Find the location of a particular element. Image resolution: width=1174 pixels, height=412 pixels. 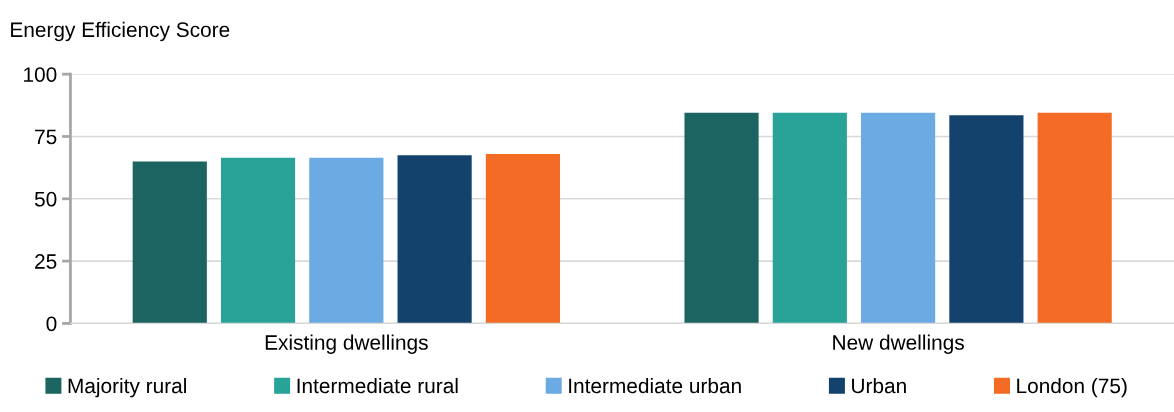

legend-label: London (75) is located at coordinates (1072, 387).